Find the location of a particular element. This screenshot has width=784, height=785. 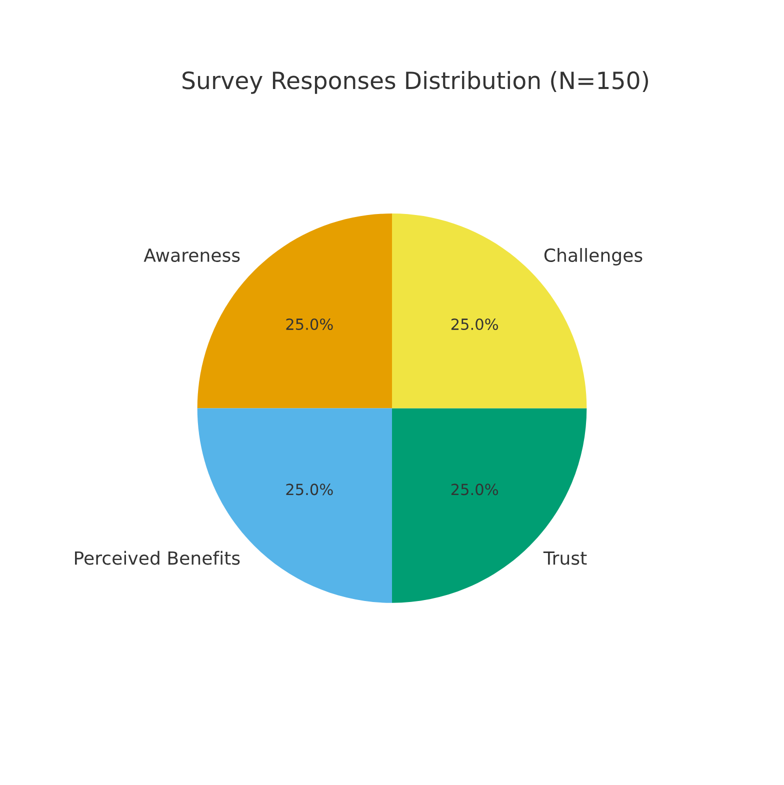

chart-title: Survey Responses Distribution (N=150) is located at coordinates (415, 82).